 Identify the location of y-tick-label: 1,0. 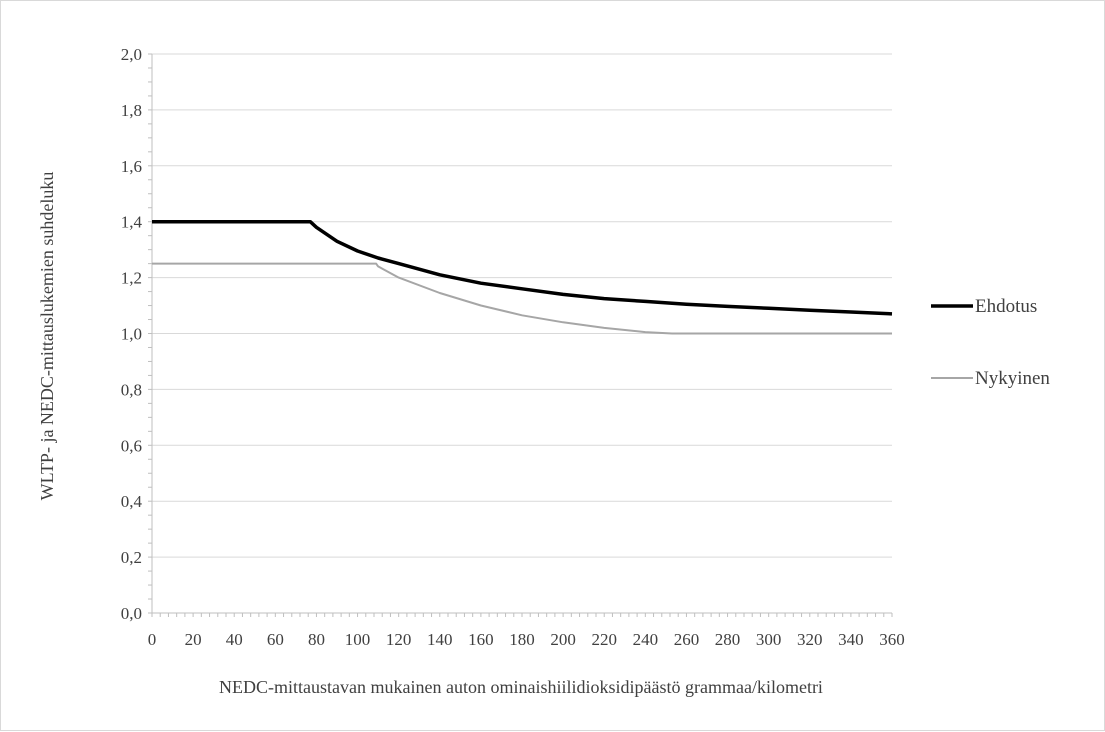
(131, 334).